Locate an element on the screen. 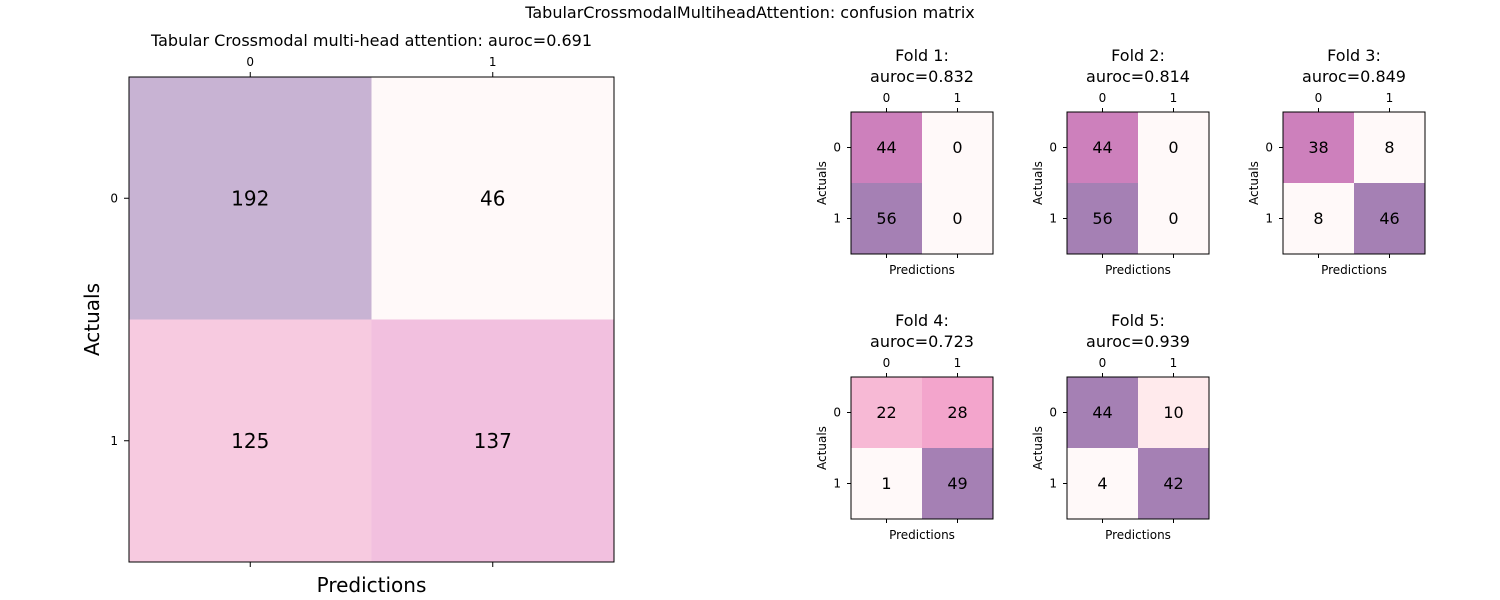  cell-value-label: 4 is located at coordinates (1102, 483).